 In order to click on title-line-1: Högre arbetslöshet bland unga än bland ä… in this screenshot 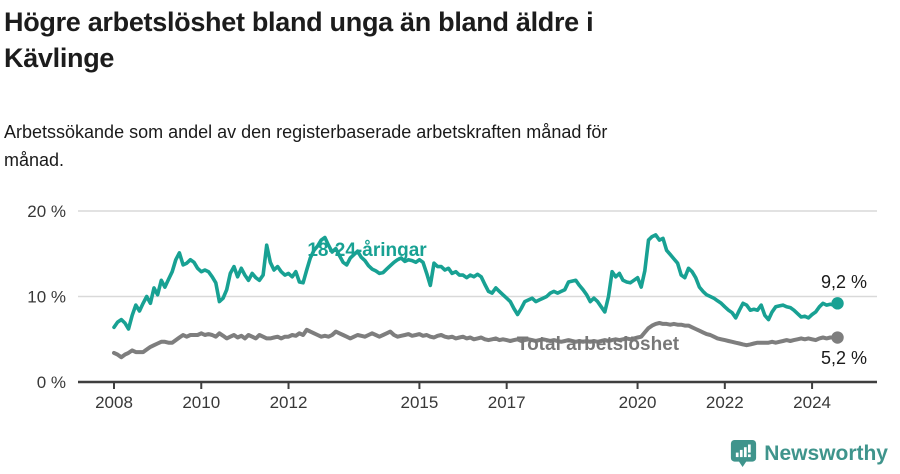, I will do `click(299, 22)`.